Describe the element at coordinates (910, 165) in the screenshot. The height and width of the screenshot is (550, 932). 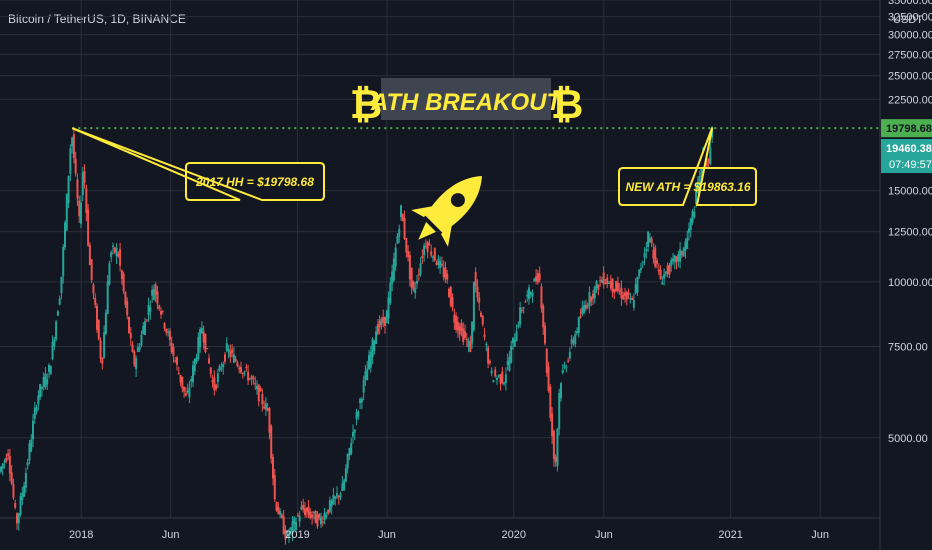
I see `countdown-label: 07:49:57` at that location.